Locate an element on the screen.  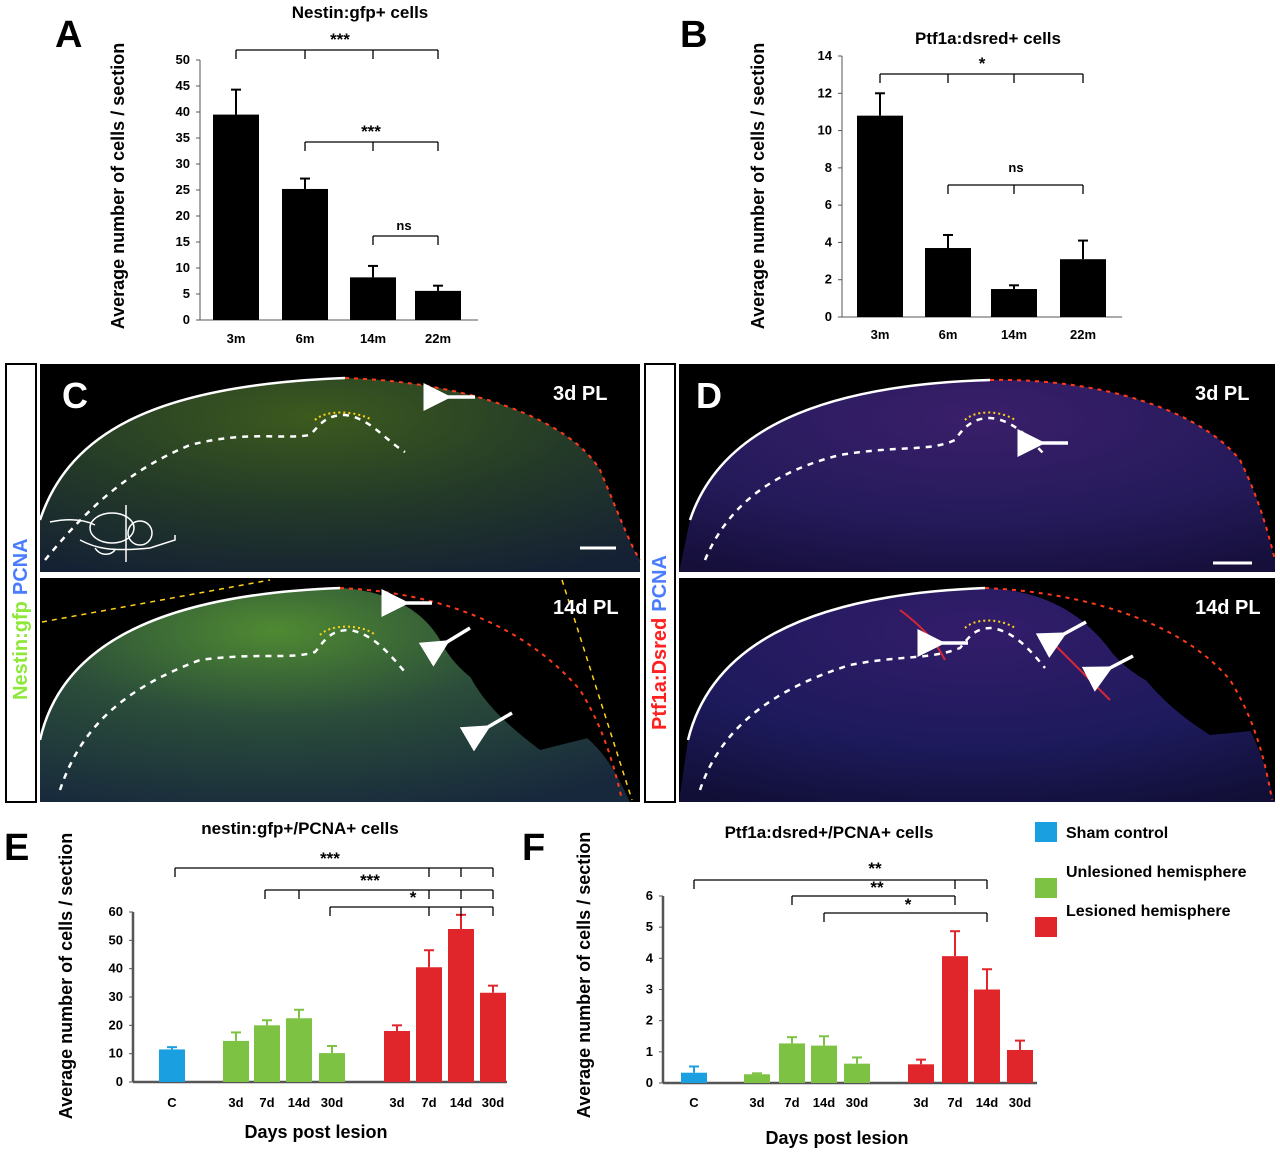
panel-d-bottom-outline-red is located at coordinates (1128, 694).